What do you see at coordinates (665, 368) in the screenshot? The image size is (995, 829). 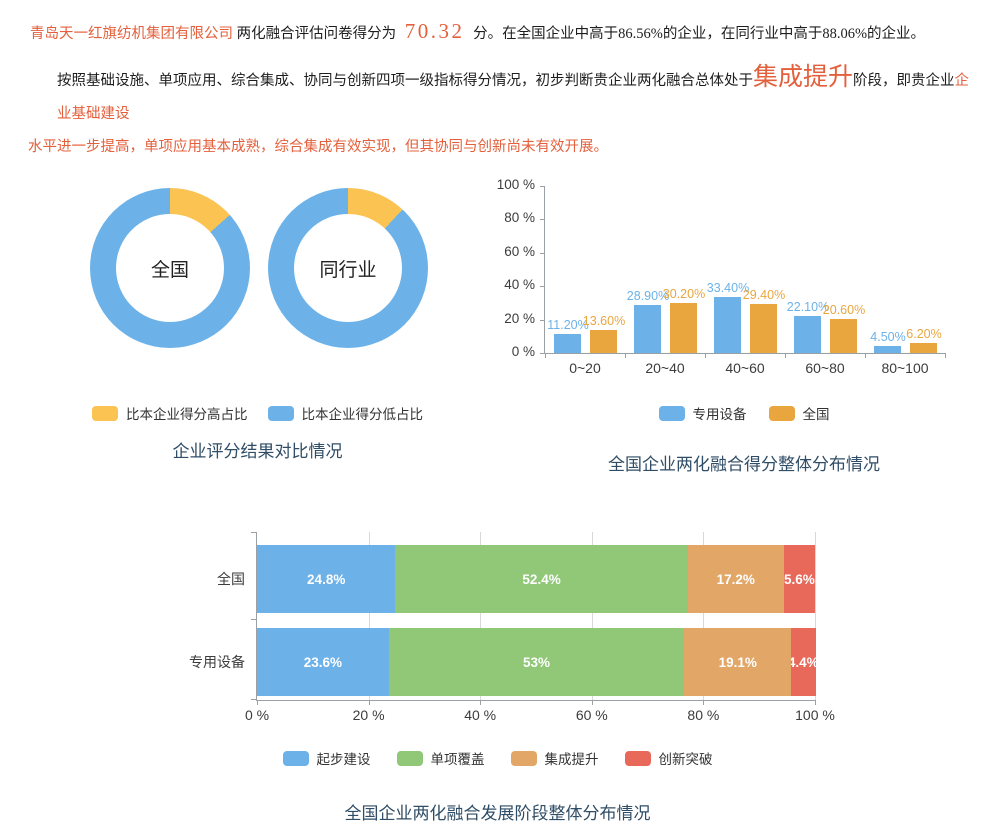 I see `x-axis-category-label: 20~40` at bounding box center [665, 368].